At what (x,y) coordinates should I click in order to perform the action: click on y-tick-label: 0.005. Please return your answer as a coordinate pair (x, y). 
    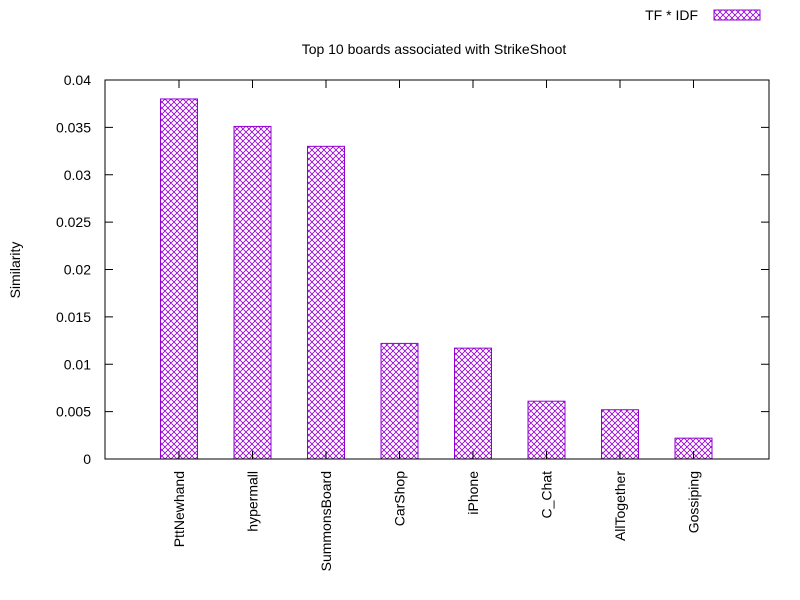
    Looking at the image, I should click on (73, 412).